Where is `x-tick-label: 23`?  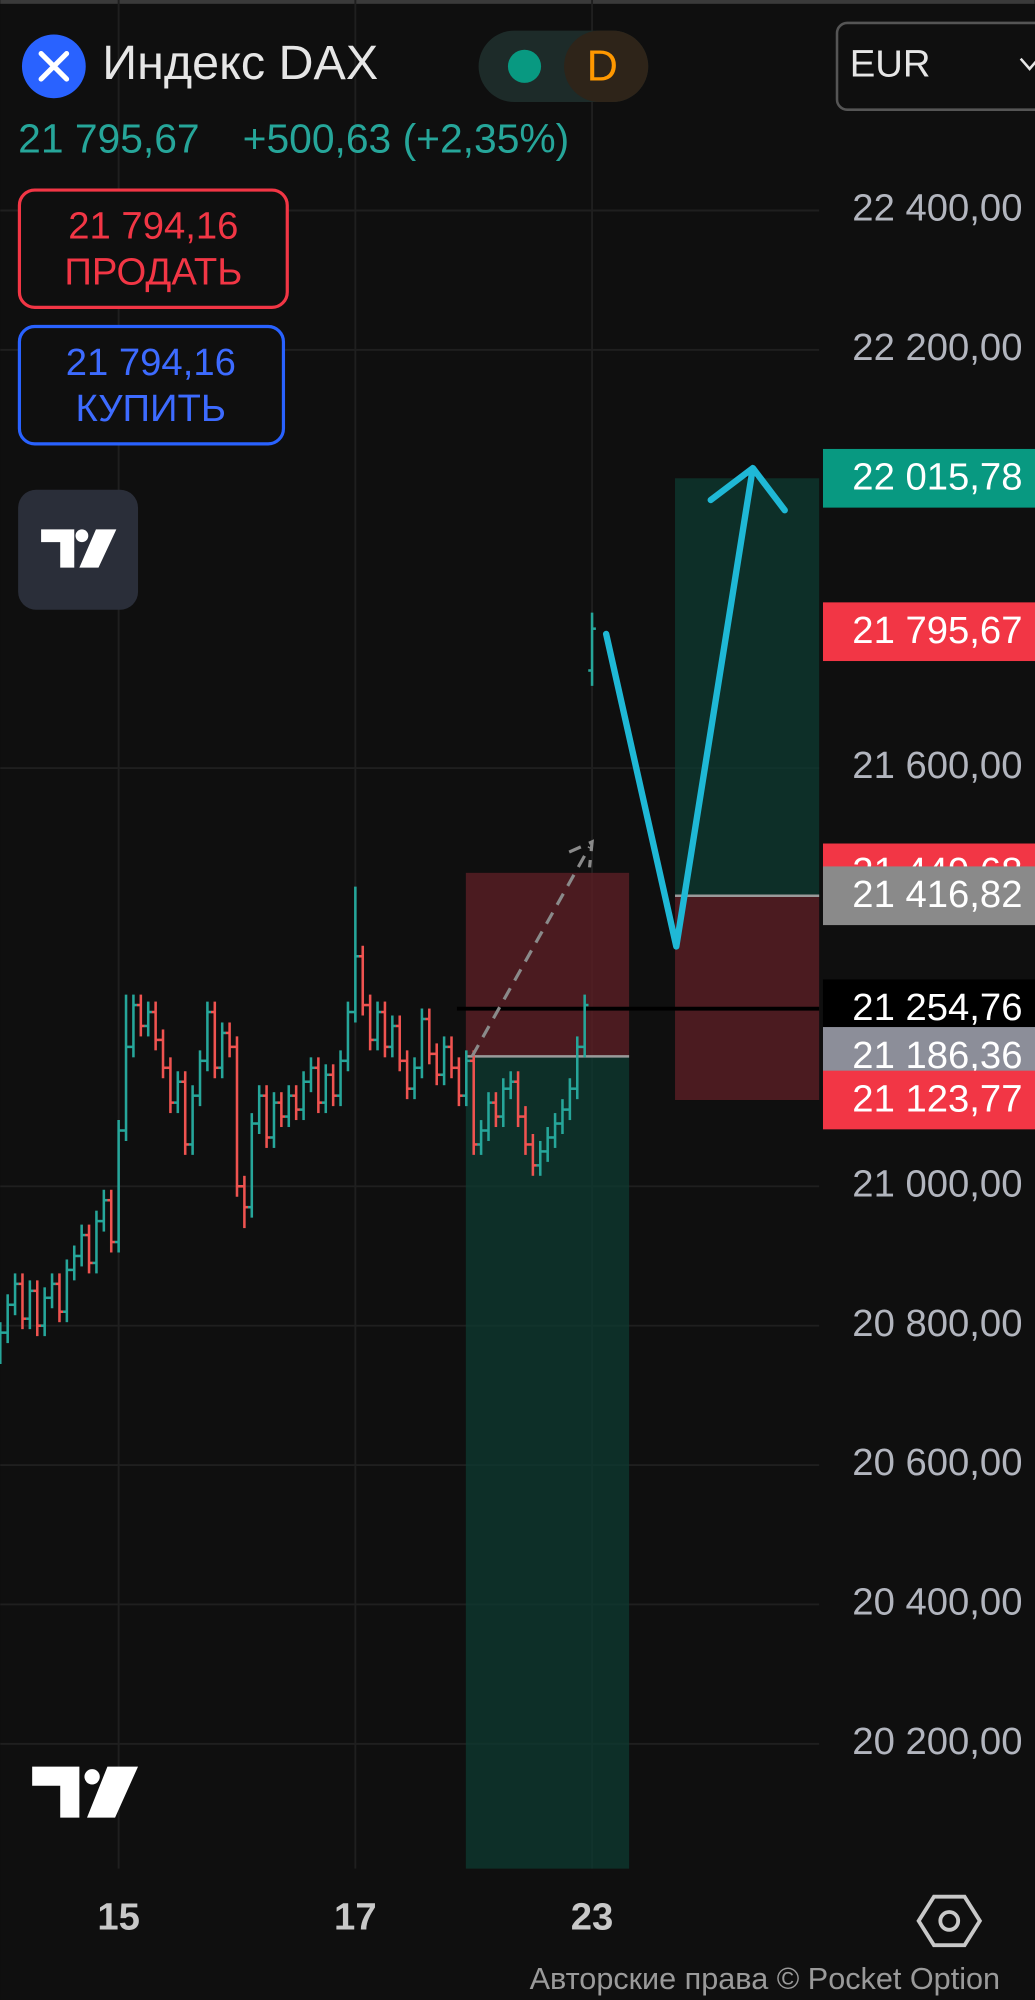
x-tick-label: 23 is located at coordinates (592, 1917).